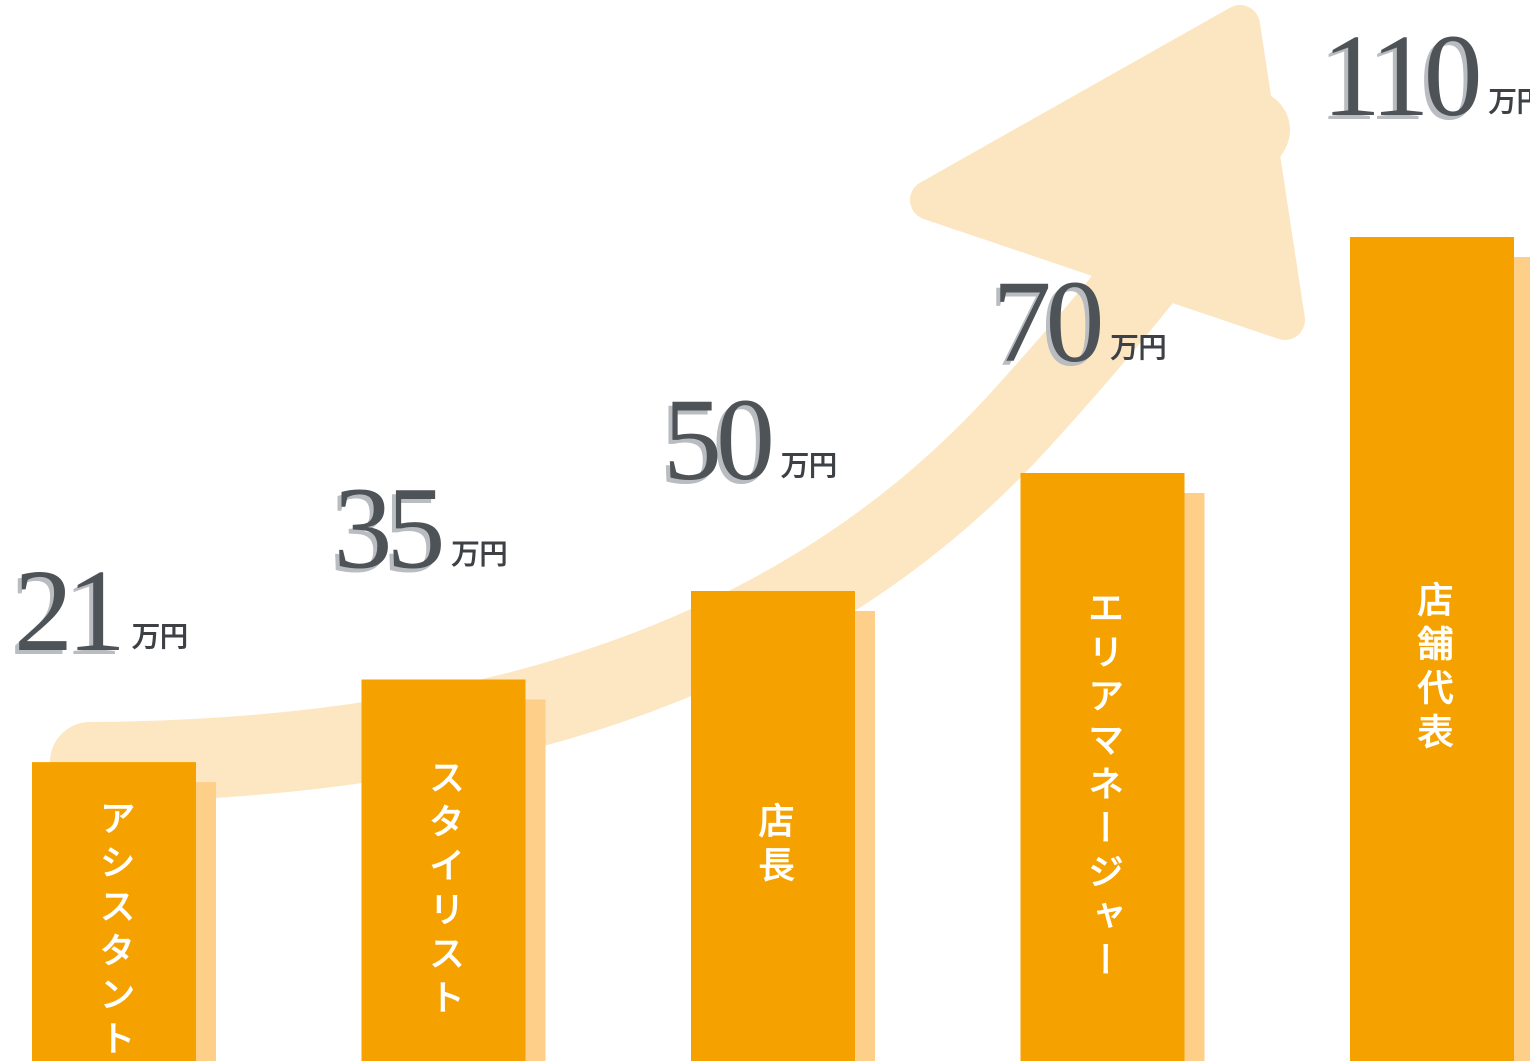  Describe the element at coordinates (384, 532) in the screenshot. I see `value-label-shadow: 35` at that location.